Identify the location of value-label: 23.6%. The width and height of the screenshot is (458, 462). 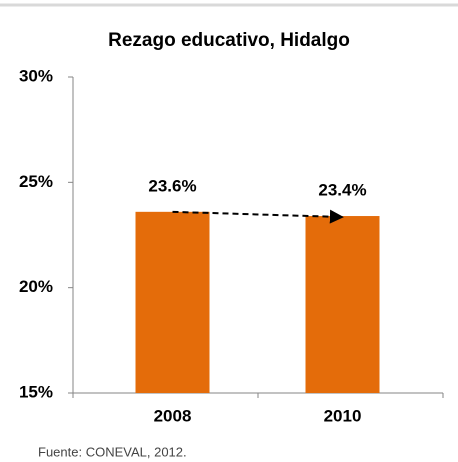
(172, 185).